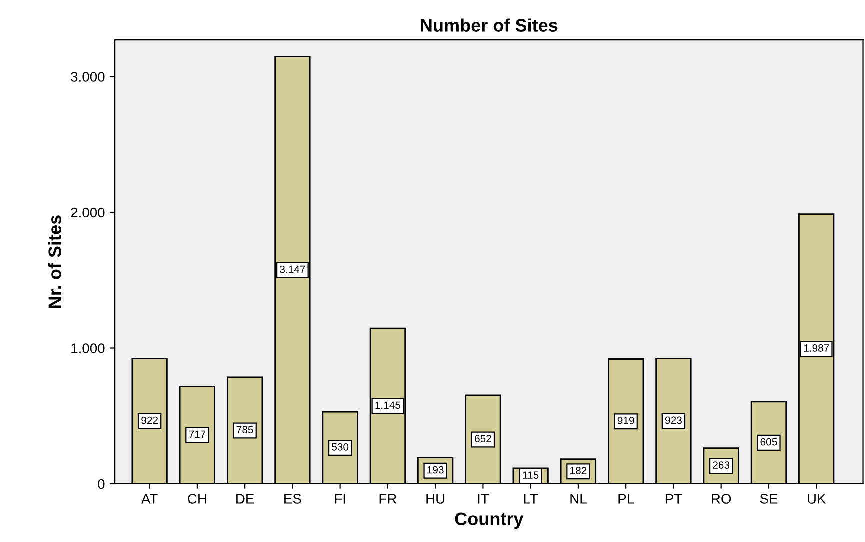 This screenshot has width=865, height=542. Describe the element at coordinates (769, 442) in the screenshot. I see `data-label: 605` at that location.